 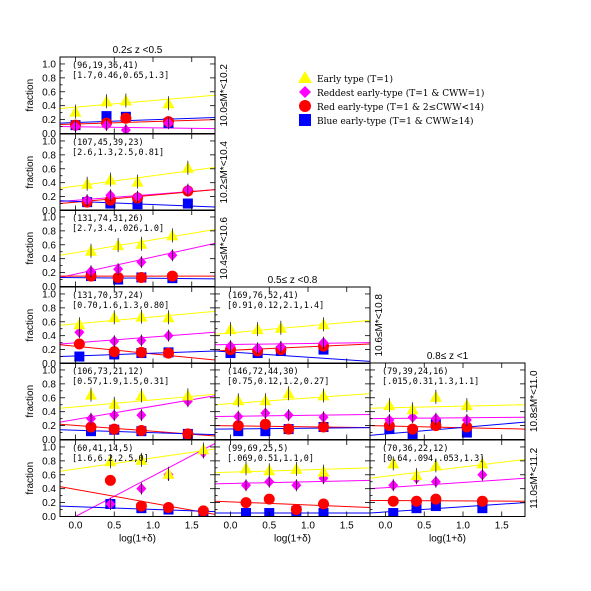 I want to click on panel-counts: (99,69,25,5), so click(x=257, y=449).